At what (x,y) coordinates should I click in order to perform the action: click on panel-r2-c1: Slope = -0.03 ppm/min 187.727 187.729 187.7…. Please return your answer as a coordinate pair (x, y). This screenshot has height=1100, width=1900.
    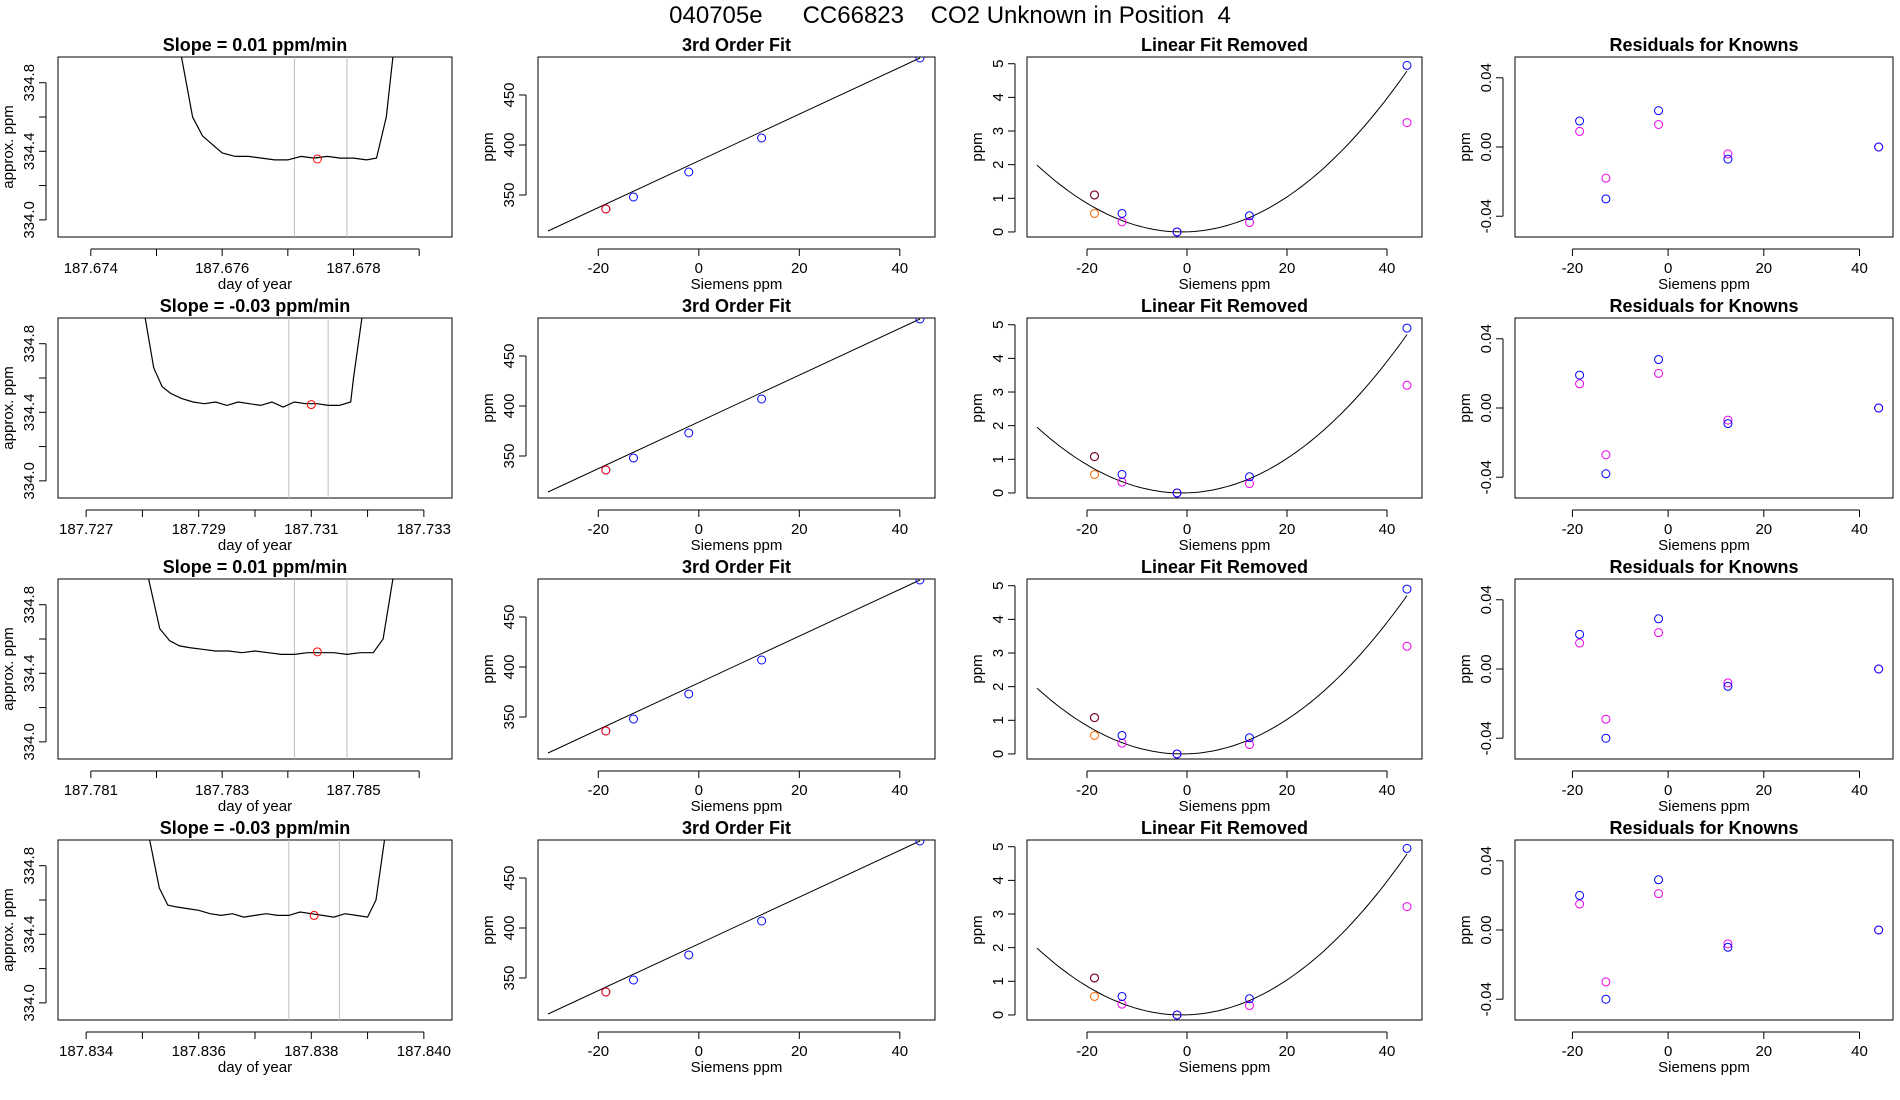
    Looking at the image, I should click on (226, 425).